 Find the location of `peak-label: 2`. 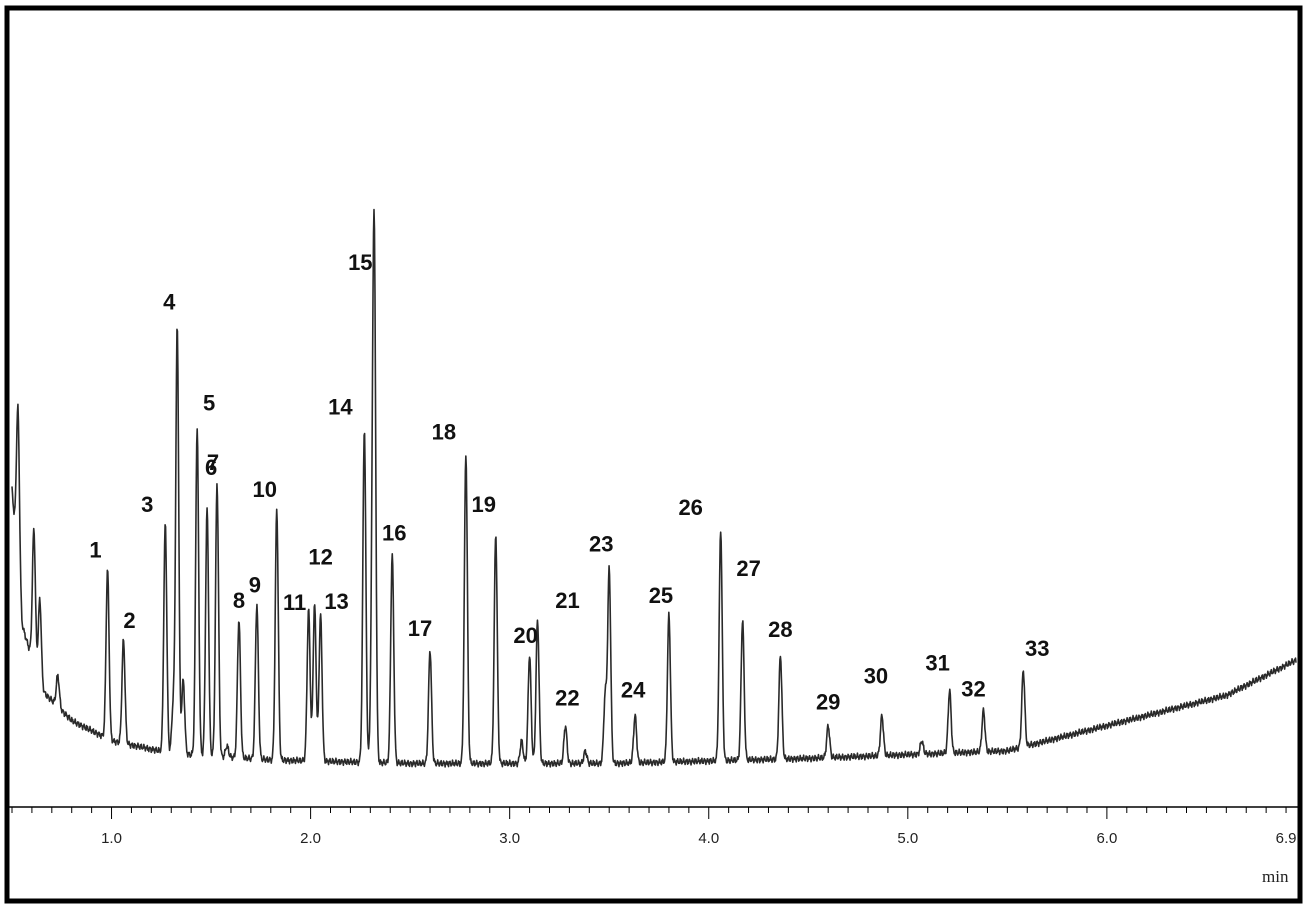

peak-label: 2 is located at coordinates (129, 620).